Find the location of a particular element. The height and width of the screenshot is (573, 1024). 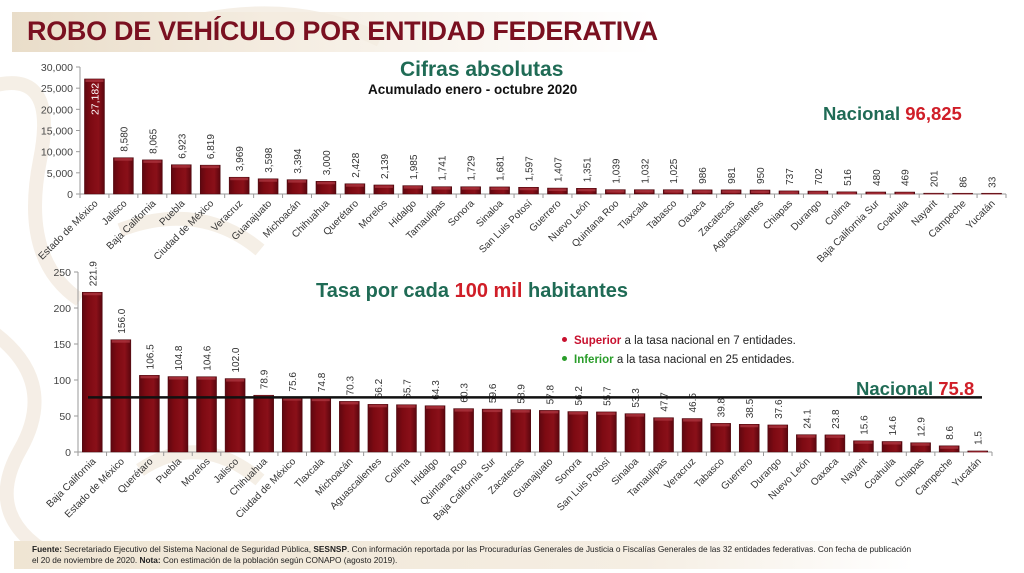

data-label: 3,000 is located at coordinates (327, 162).